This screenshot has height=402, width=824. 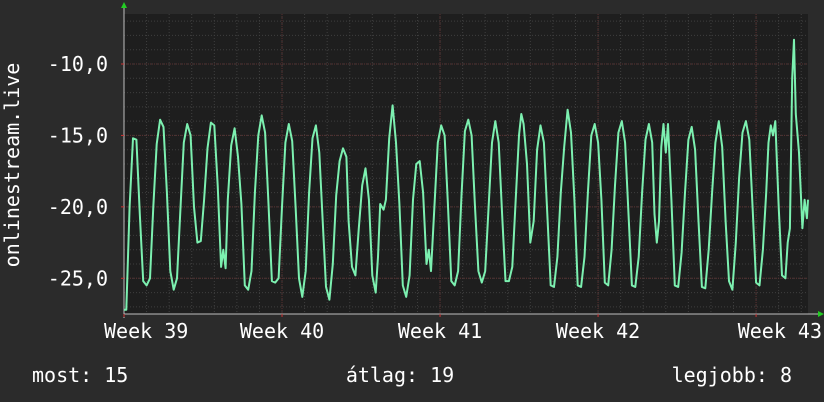 I want to click on x-tick-labels: Week 39 Week 40 Week 41 Week 42 Week 43, so click(x=463, y=331).